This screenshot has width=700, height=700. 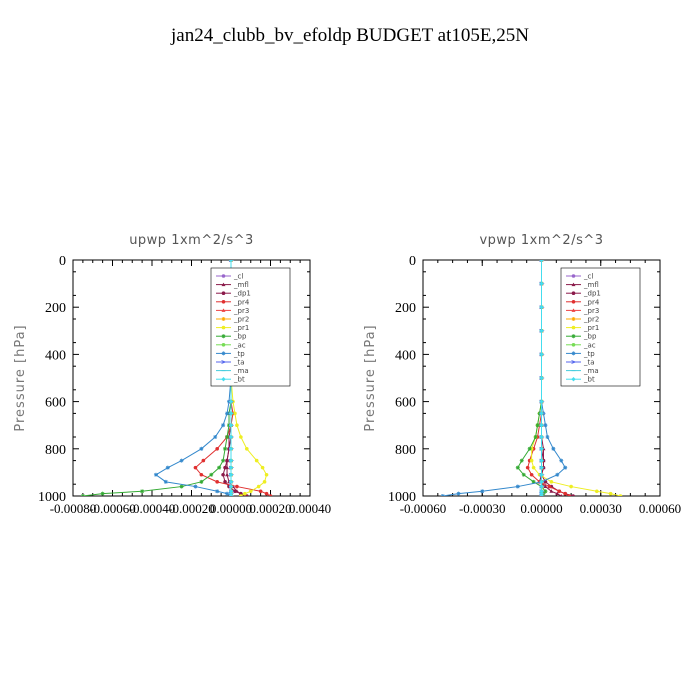 I want to click on main-title: jan24_clubb_bv_efoldp BUDGET at105E,25N, so click(x=349, y=35).